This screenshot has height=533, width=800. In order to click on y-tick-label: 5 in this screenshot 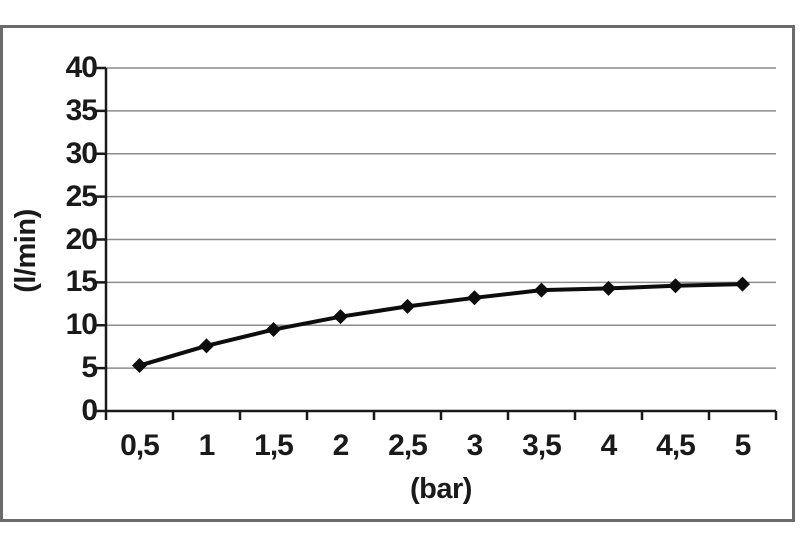, I will do `click(89, 368)`.